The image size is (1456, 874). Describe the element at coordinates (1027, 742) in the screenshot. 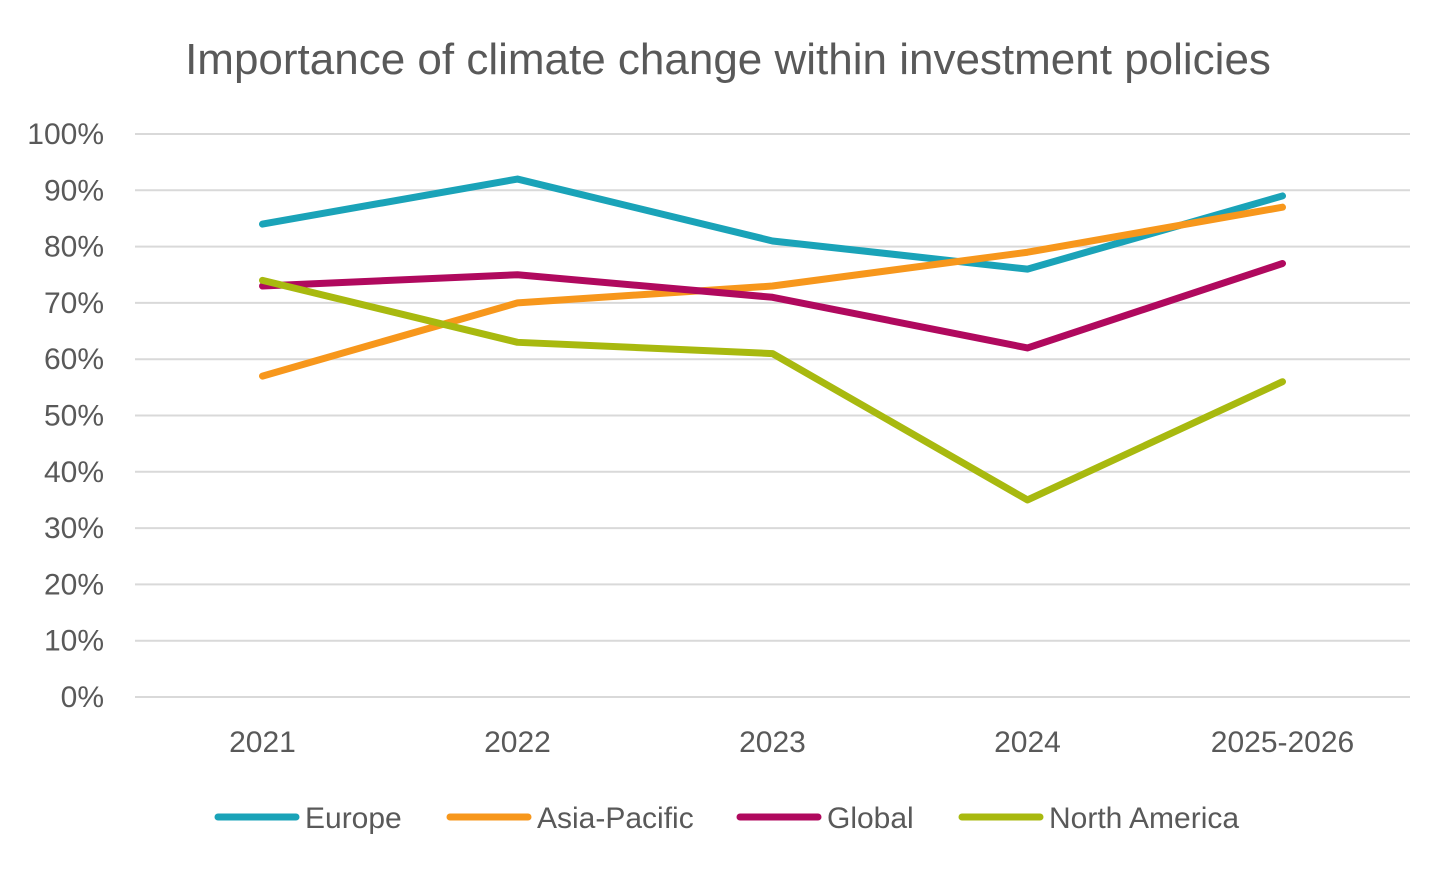

I see `x-tick-label: 2024` at that location.